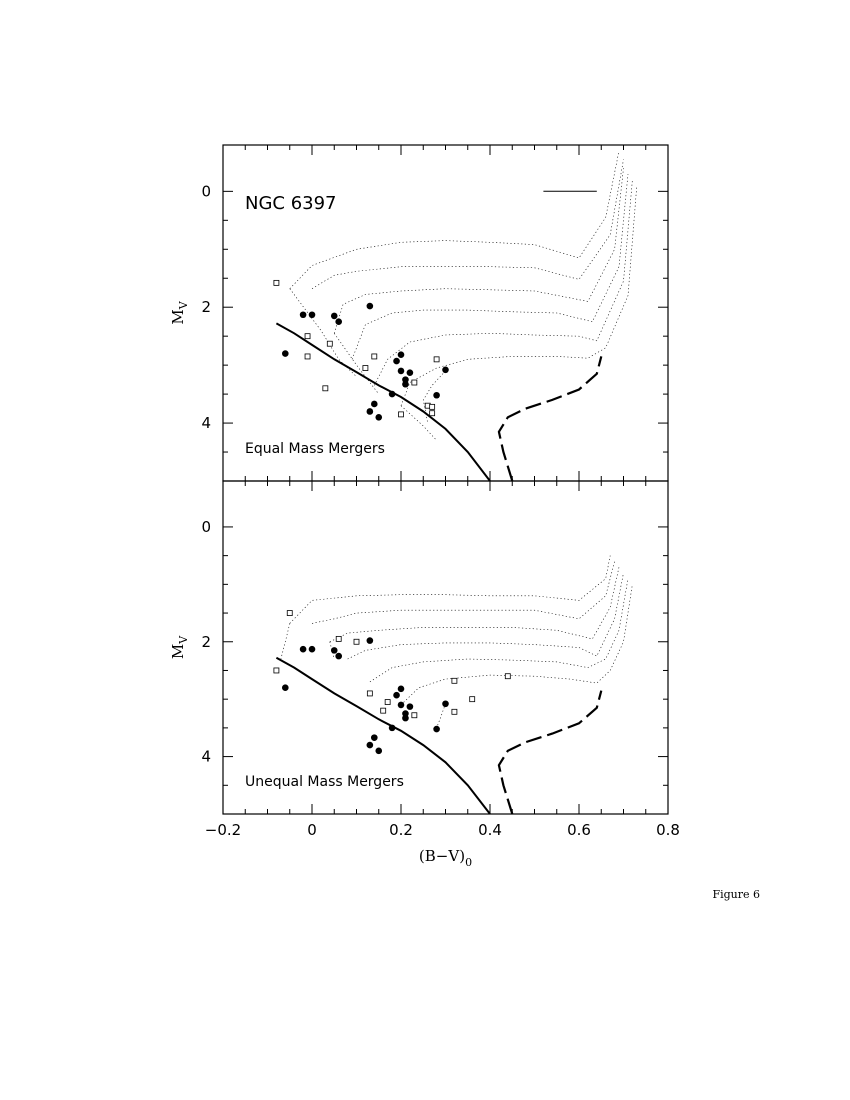 The height and width of the screenshot is (1100, 850). I want to click on x-axis-title: (B−V)0, so click(445, 858).